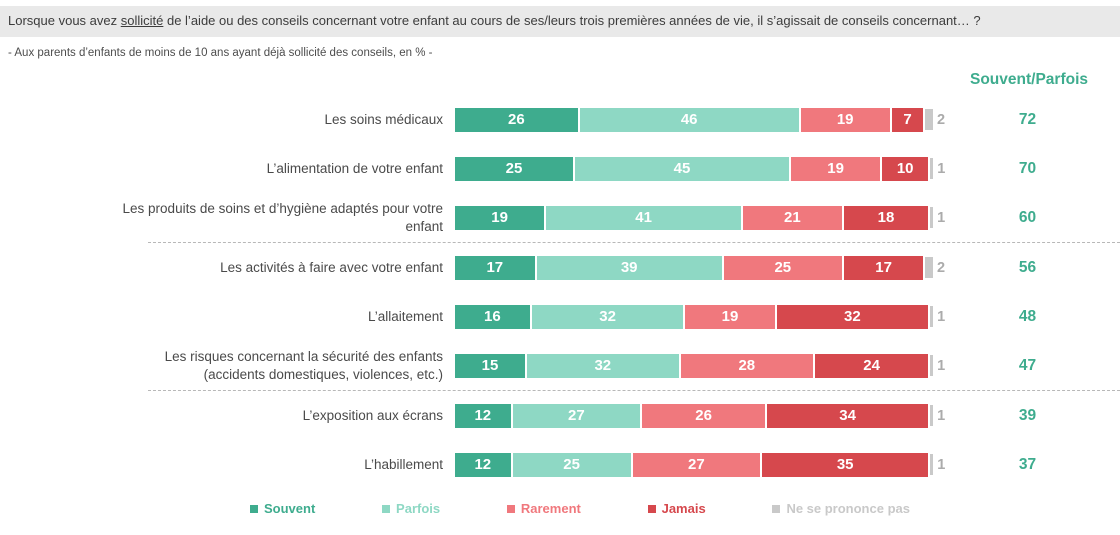 The width and height of the screenshot is (1120, 535). I want to click on bar-track: 12 25 27 35 1, so click(700, 464).